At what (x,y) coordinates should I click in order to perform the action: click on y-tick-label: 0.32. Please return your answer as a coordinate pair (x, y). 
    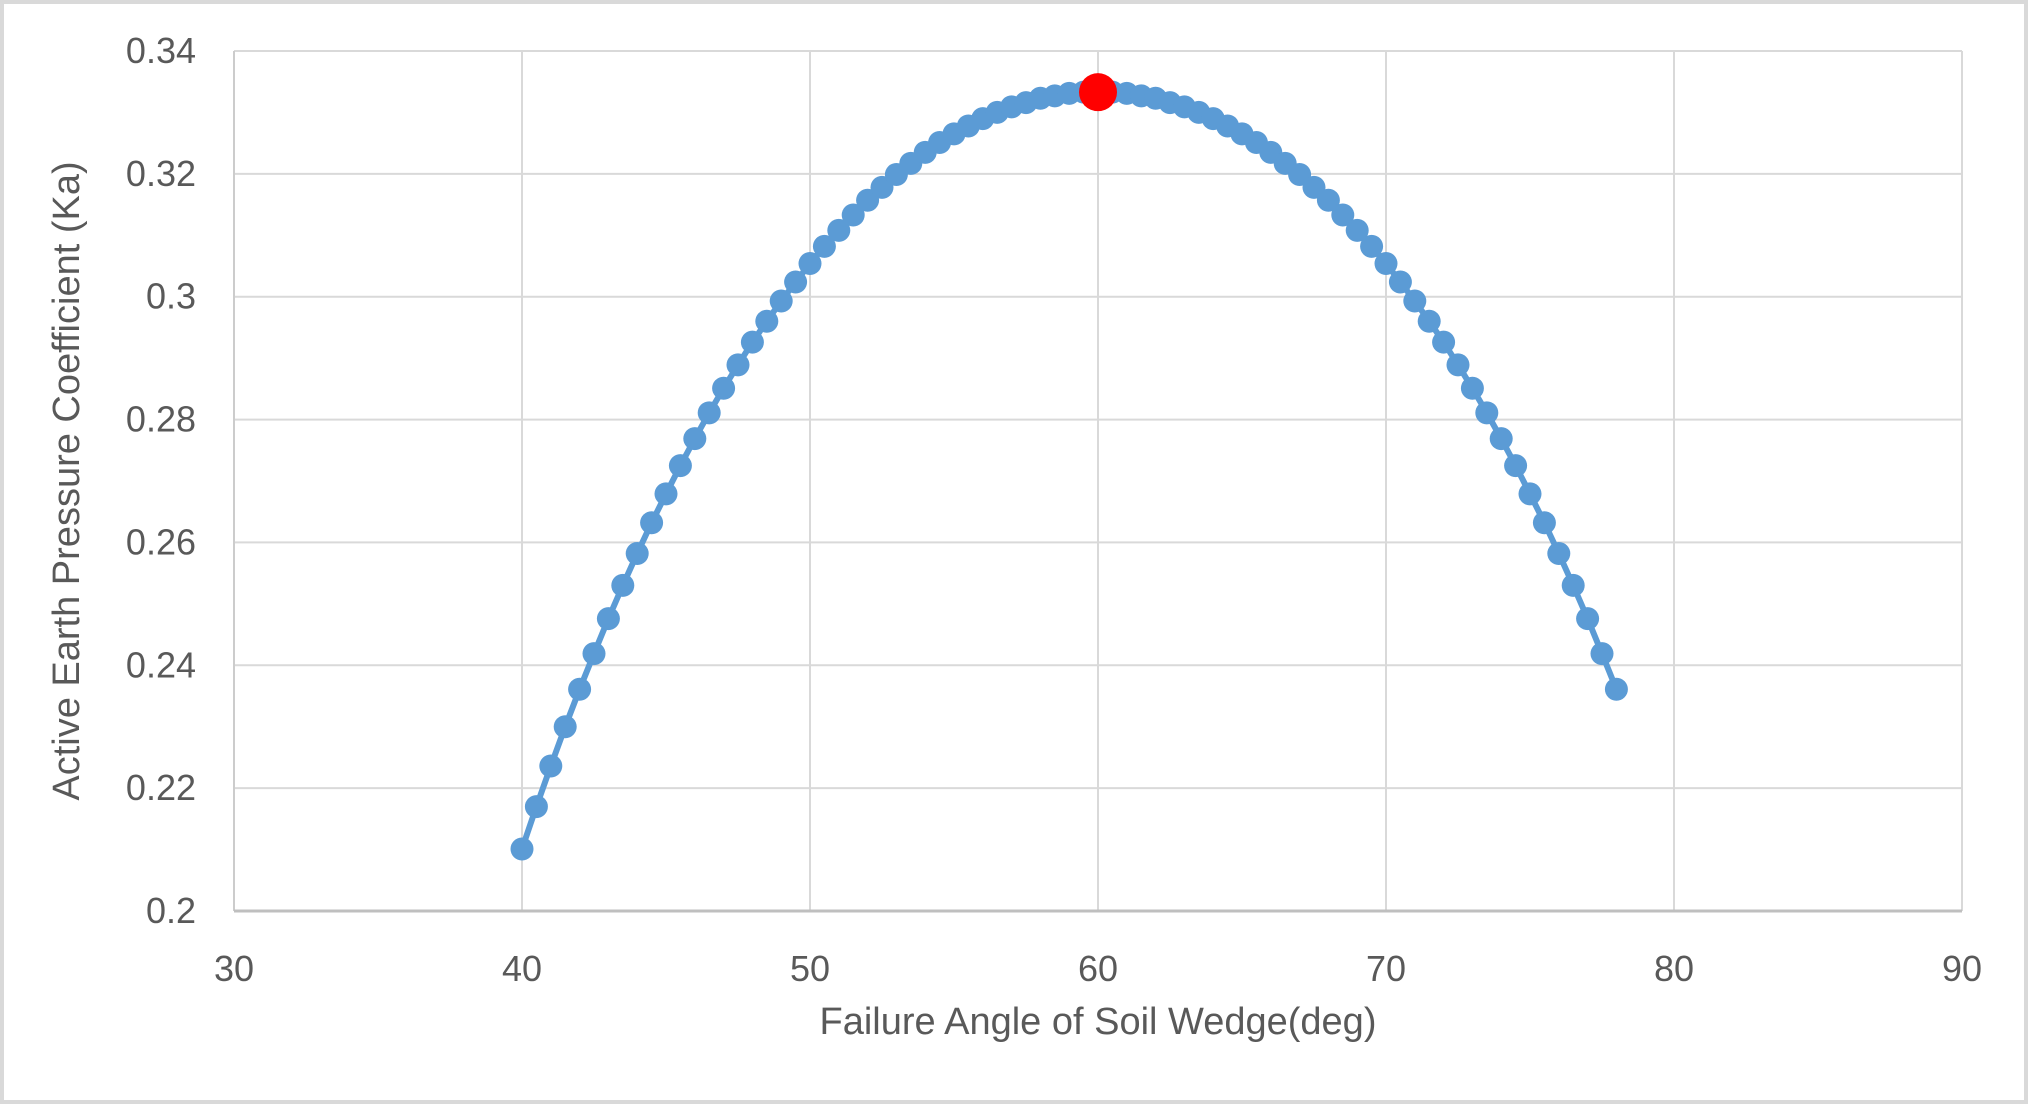
    Looking at the image, I should click on (161, 173).